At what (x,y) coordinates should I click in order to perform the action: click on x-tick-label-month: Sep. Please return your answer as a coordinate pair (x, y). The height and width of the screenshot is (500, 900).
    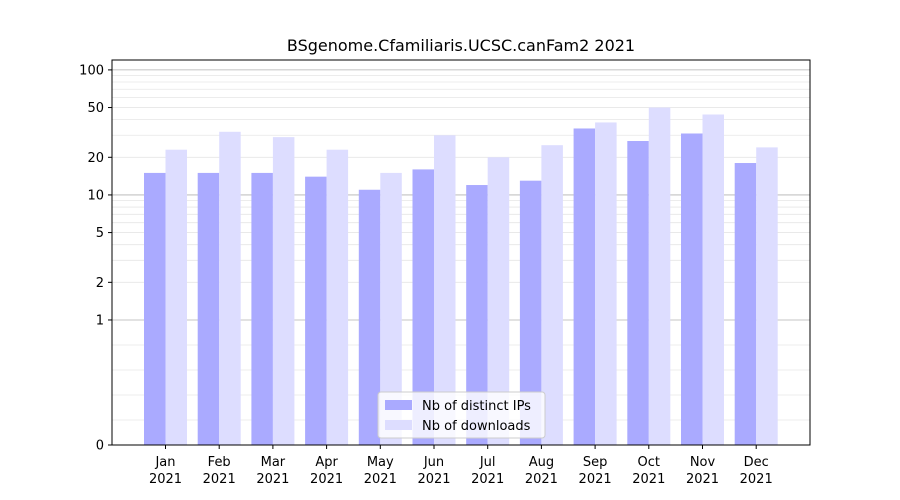
    Looking at the image, I should click on (595, 462).